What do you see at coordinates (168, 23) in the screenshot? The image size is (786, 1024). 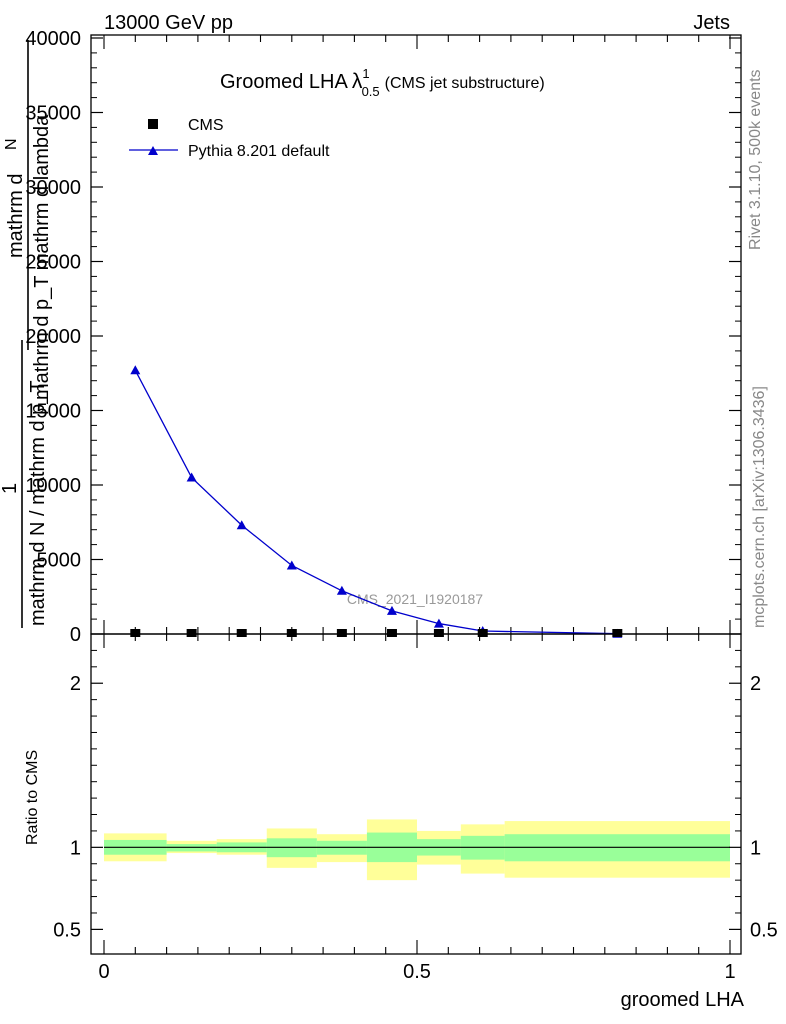 I see `header-left: 13000 GeV pp` at bounding box center [168, 23].